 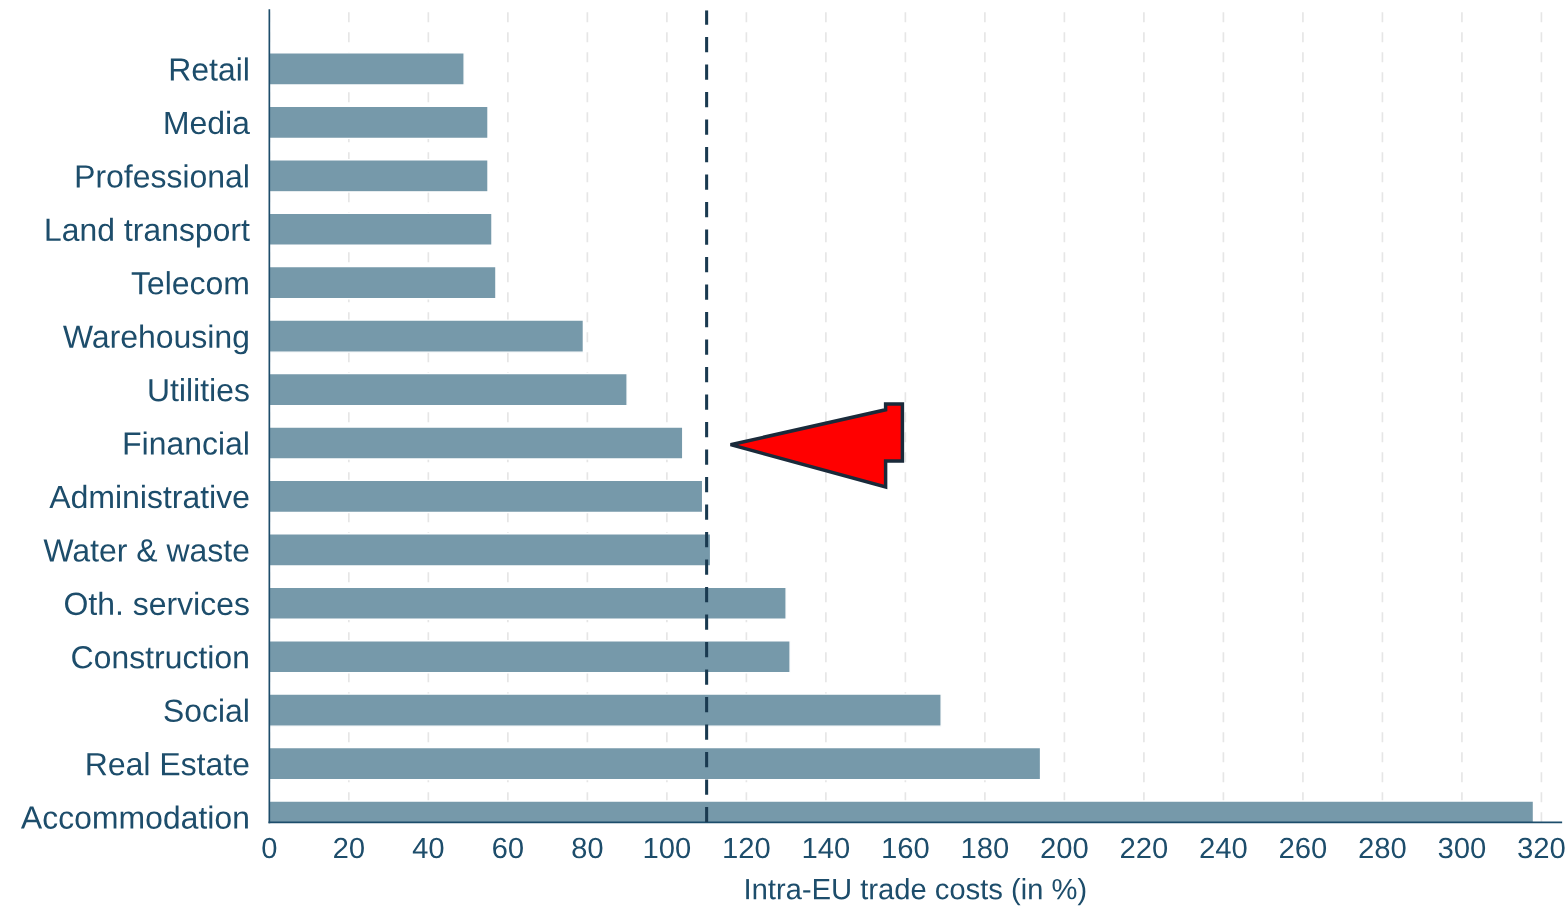 What do you see at coordinates (508, 848) in the screenshot?
I see `x-tick-label: 60` at bounding box center [508, 848].